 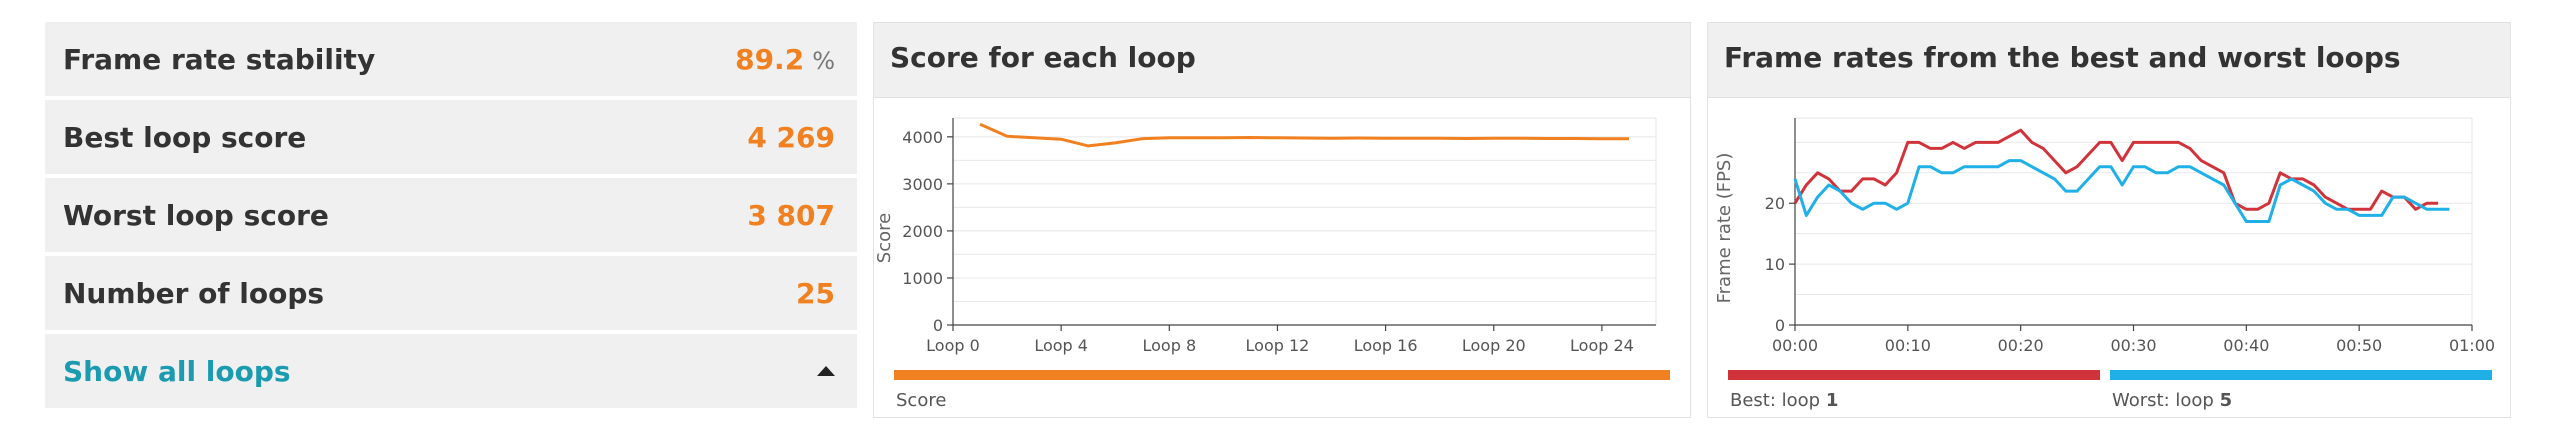 I want to click on stat-row-worst-loop-score: Worst loop score 3 807, so click(x=451, y=215).